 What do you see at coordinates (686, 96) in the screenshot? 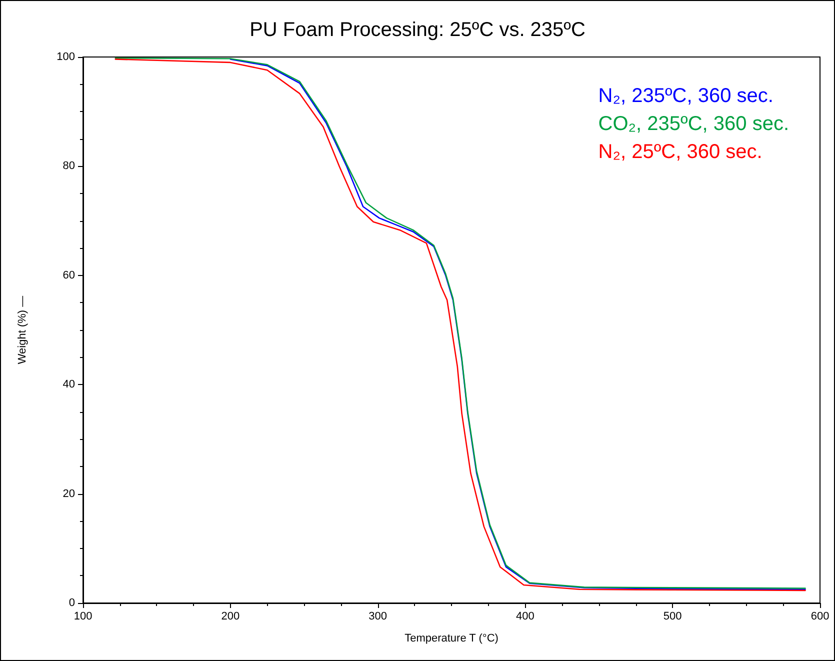
I see `text: N₂, 235ºC, 360 sec.` at bounding box center [686, 96].